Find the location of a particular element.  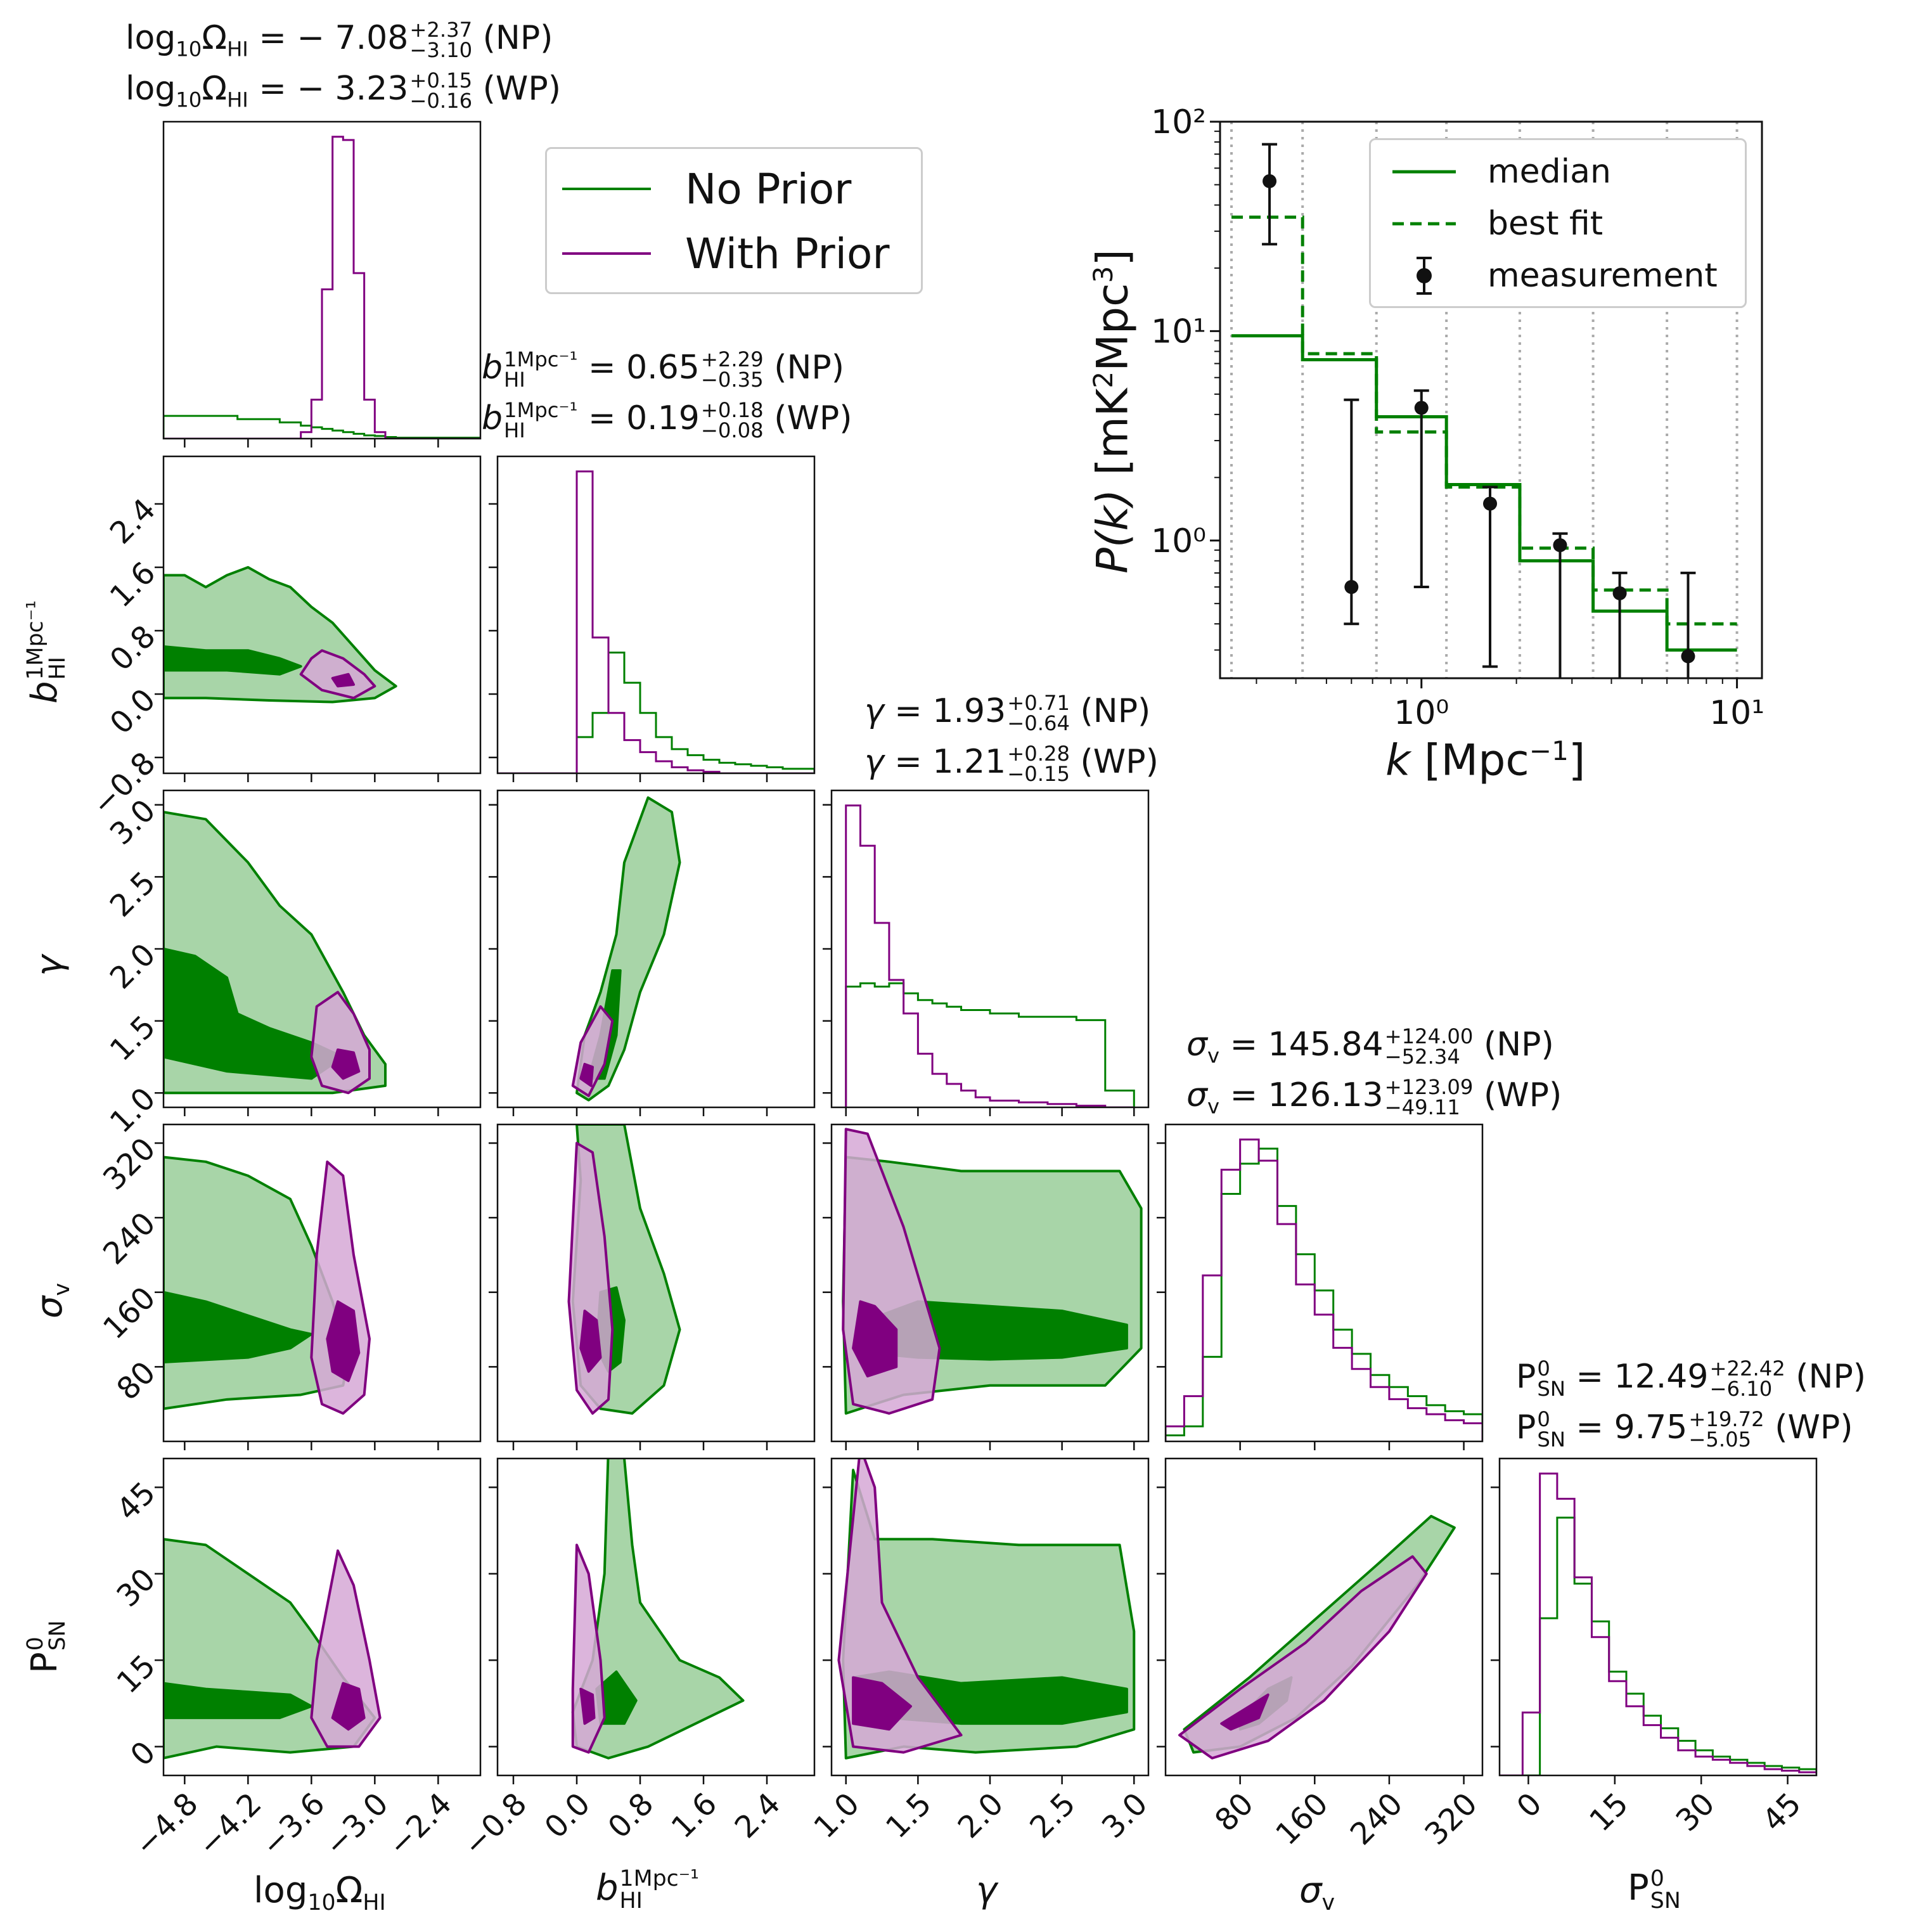

hist-wp-sigma is located at coordinates (1324, 1289).